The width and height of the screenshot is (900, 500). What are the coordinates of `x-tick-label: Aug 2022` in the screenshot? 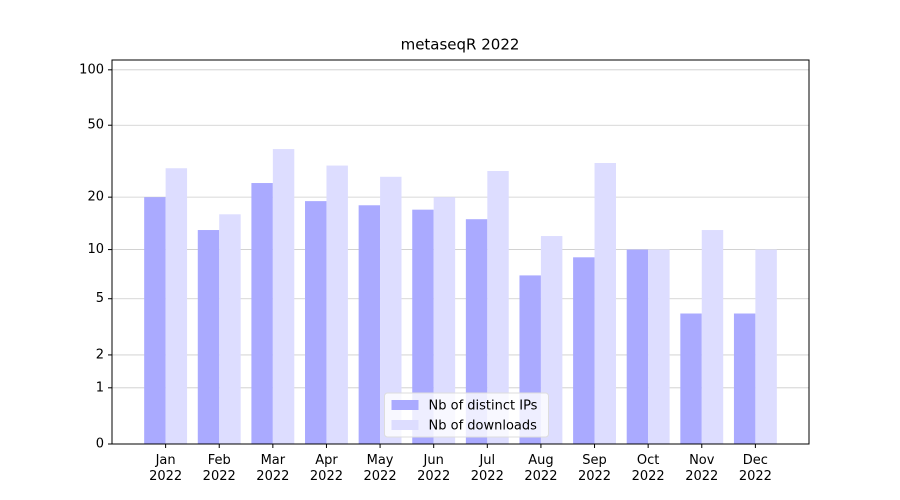 It's located at (541, 468).